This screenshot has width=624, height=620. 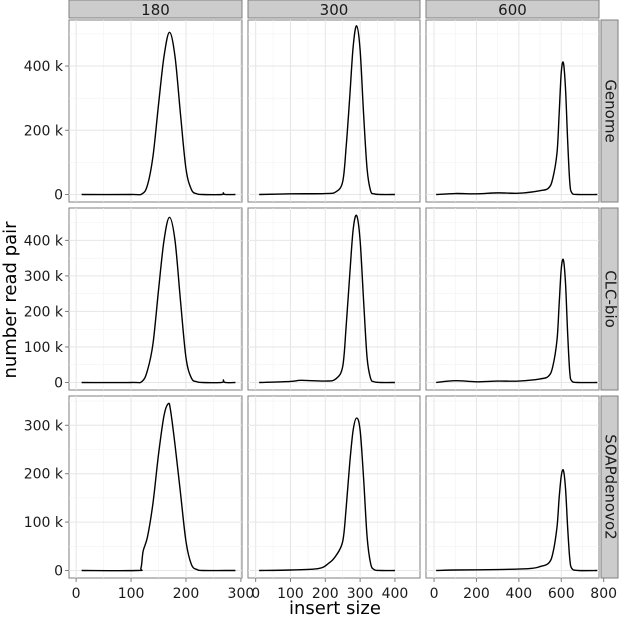 What do you see at coordinates (561, 594) in the screenshot?
I see `x-tick-label: 600` at bounding box center [561, 594].